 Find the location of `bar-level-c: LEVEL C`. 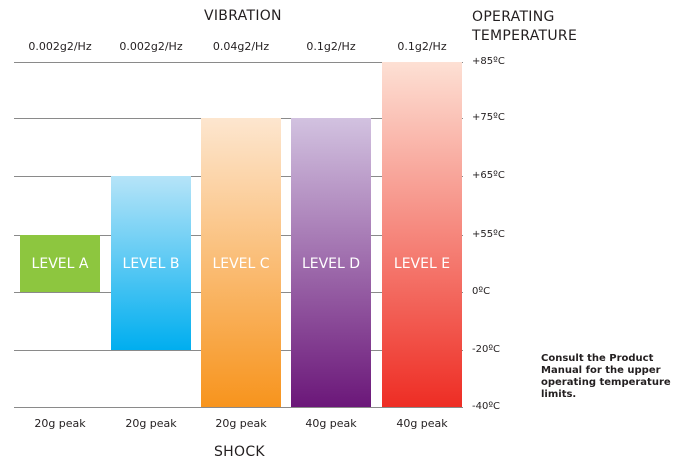

bar-level-c: LEVEL C is located at coordinates (241, 262).